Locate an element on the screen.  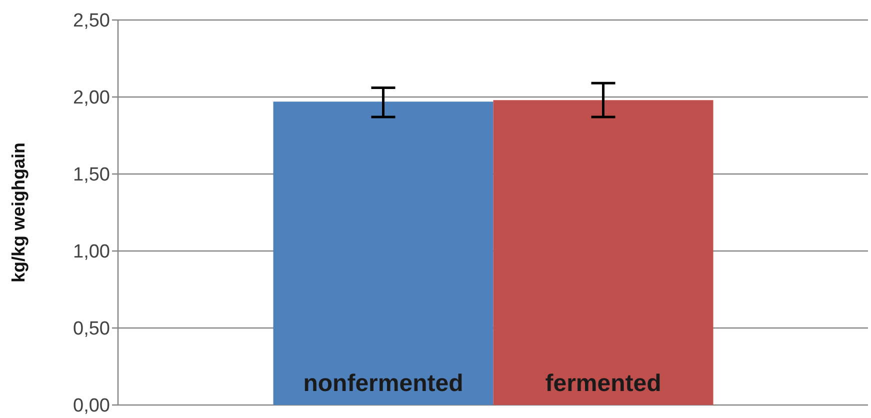
y-tick-label: 2,00 is located at coordinates (91, 98).